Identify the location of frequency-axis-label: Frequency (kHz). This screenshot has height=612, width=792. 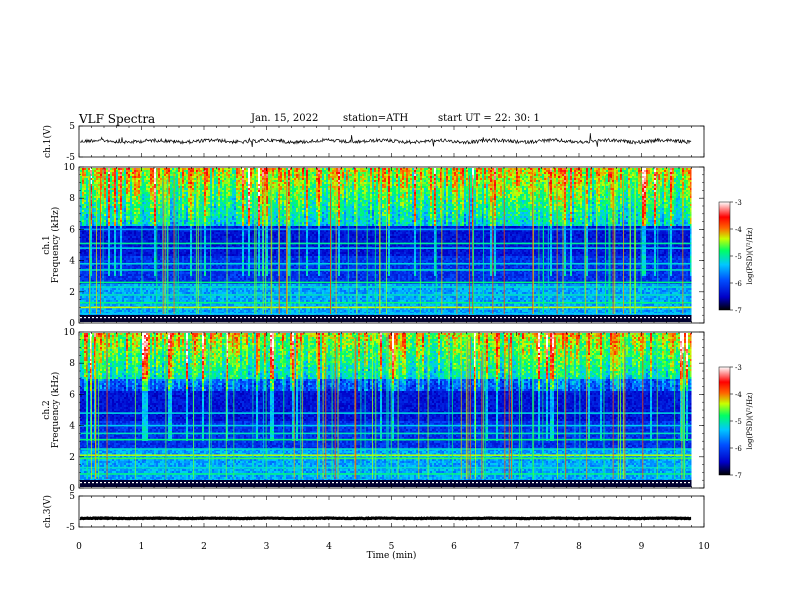
(55, 410).